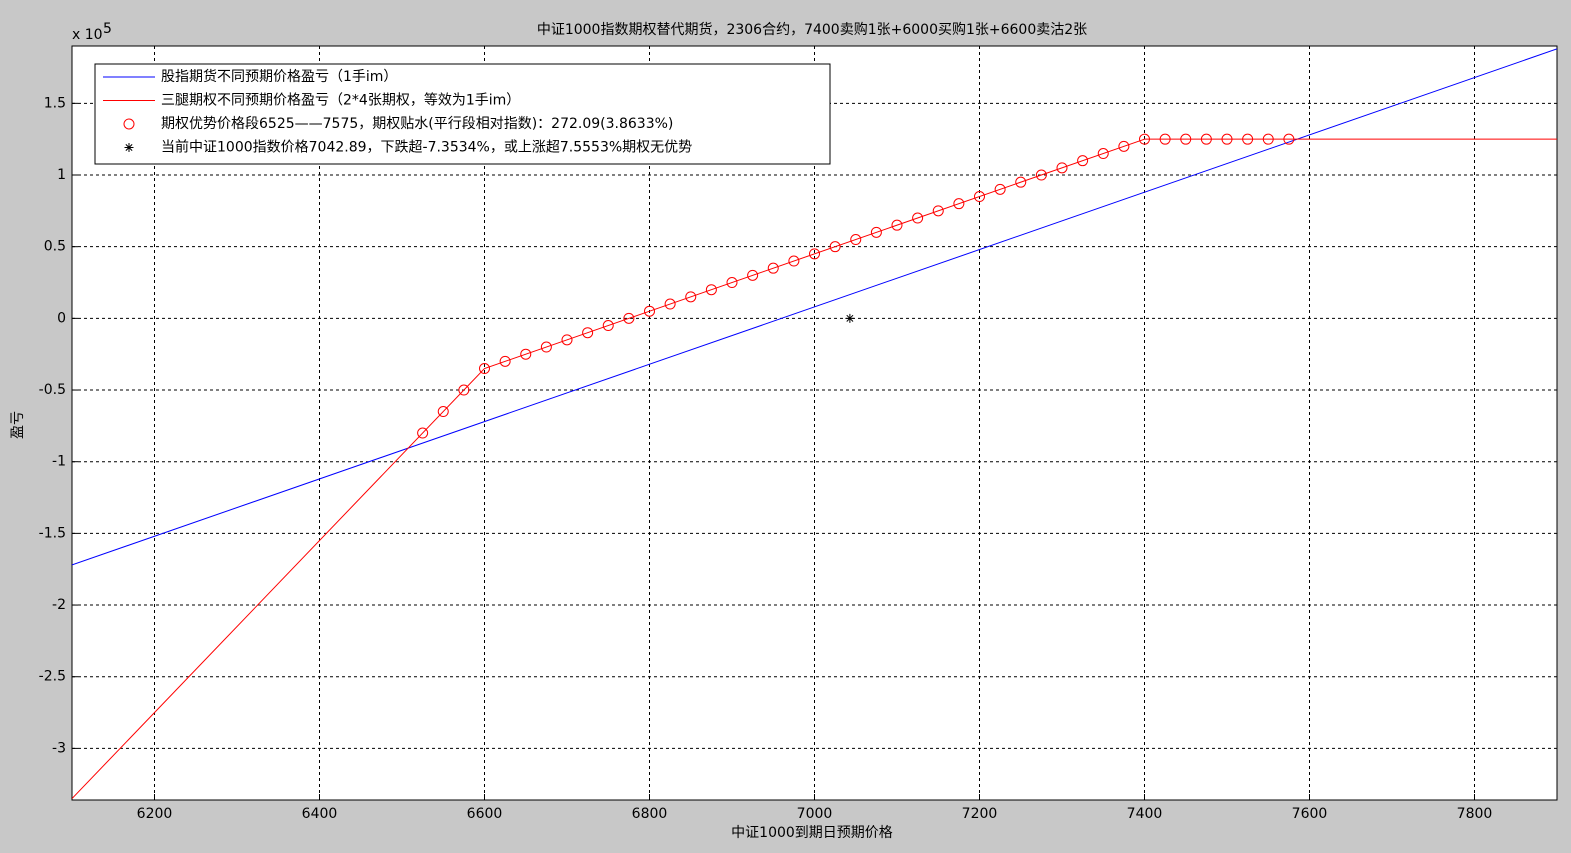 This screenshot has width=1571, height=853. Describe the element at coordinates (485, 814) in the screenshot. I see `x-tick-label: 6600` at that location.